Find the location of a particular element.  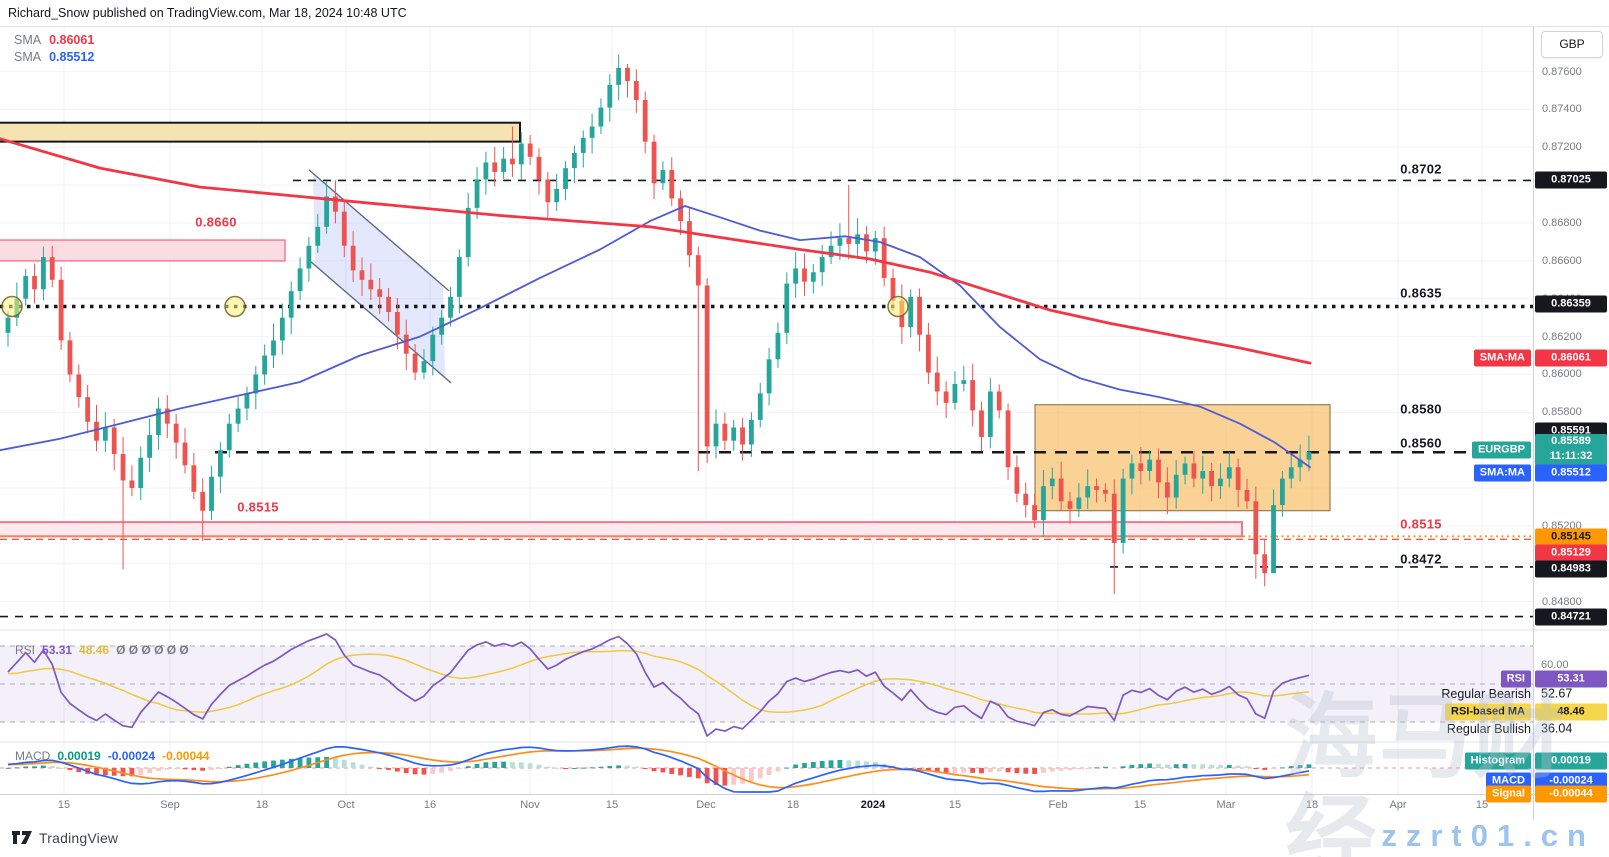

price-level-text-0.8635: 0.8635 is located at coordinates (1421, 293).